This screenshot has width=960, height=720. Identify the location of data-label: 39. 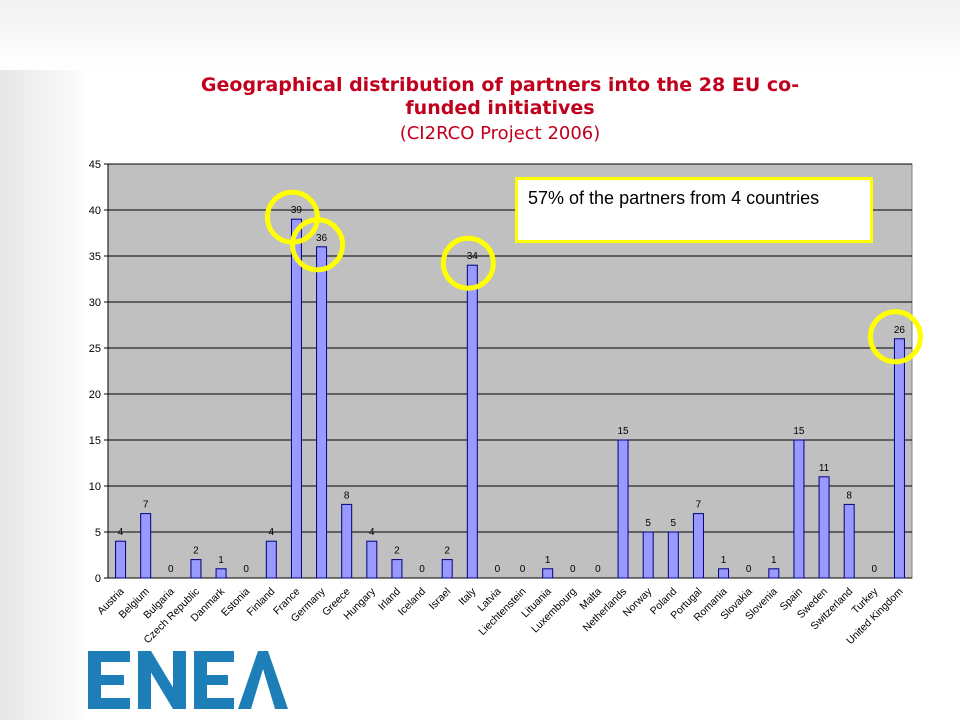
(297, 210).